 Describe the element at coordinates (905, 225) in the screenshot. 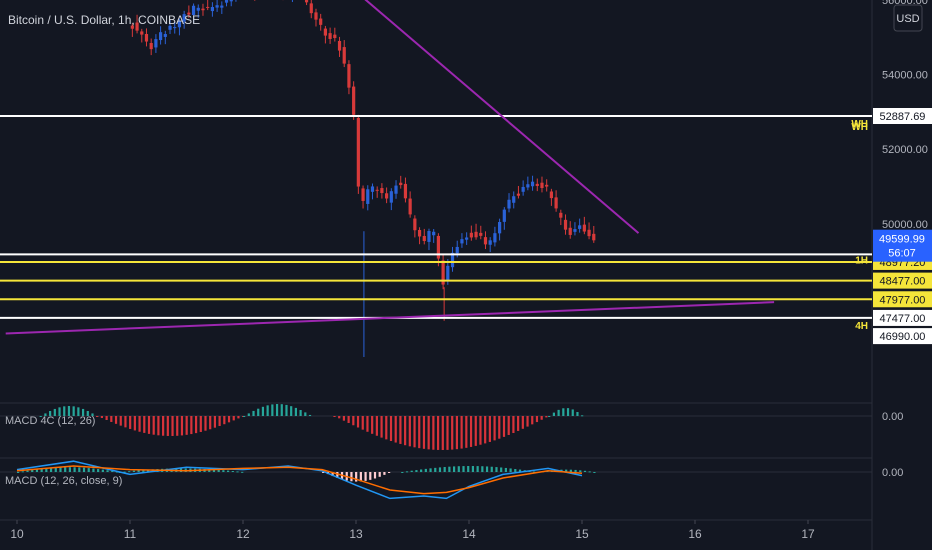

I see `y-tick-label: 50000.00` at that location.